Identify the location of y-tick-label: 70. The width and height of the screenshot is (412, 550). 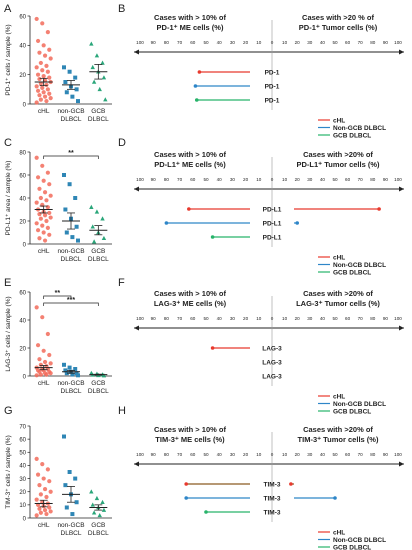
(22, 427).